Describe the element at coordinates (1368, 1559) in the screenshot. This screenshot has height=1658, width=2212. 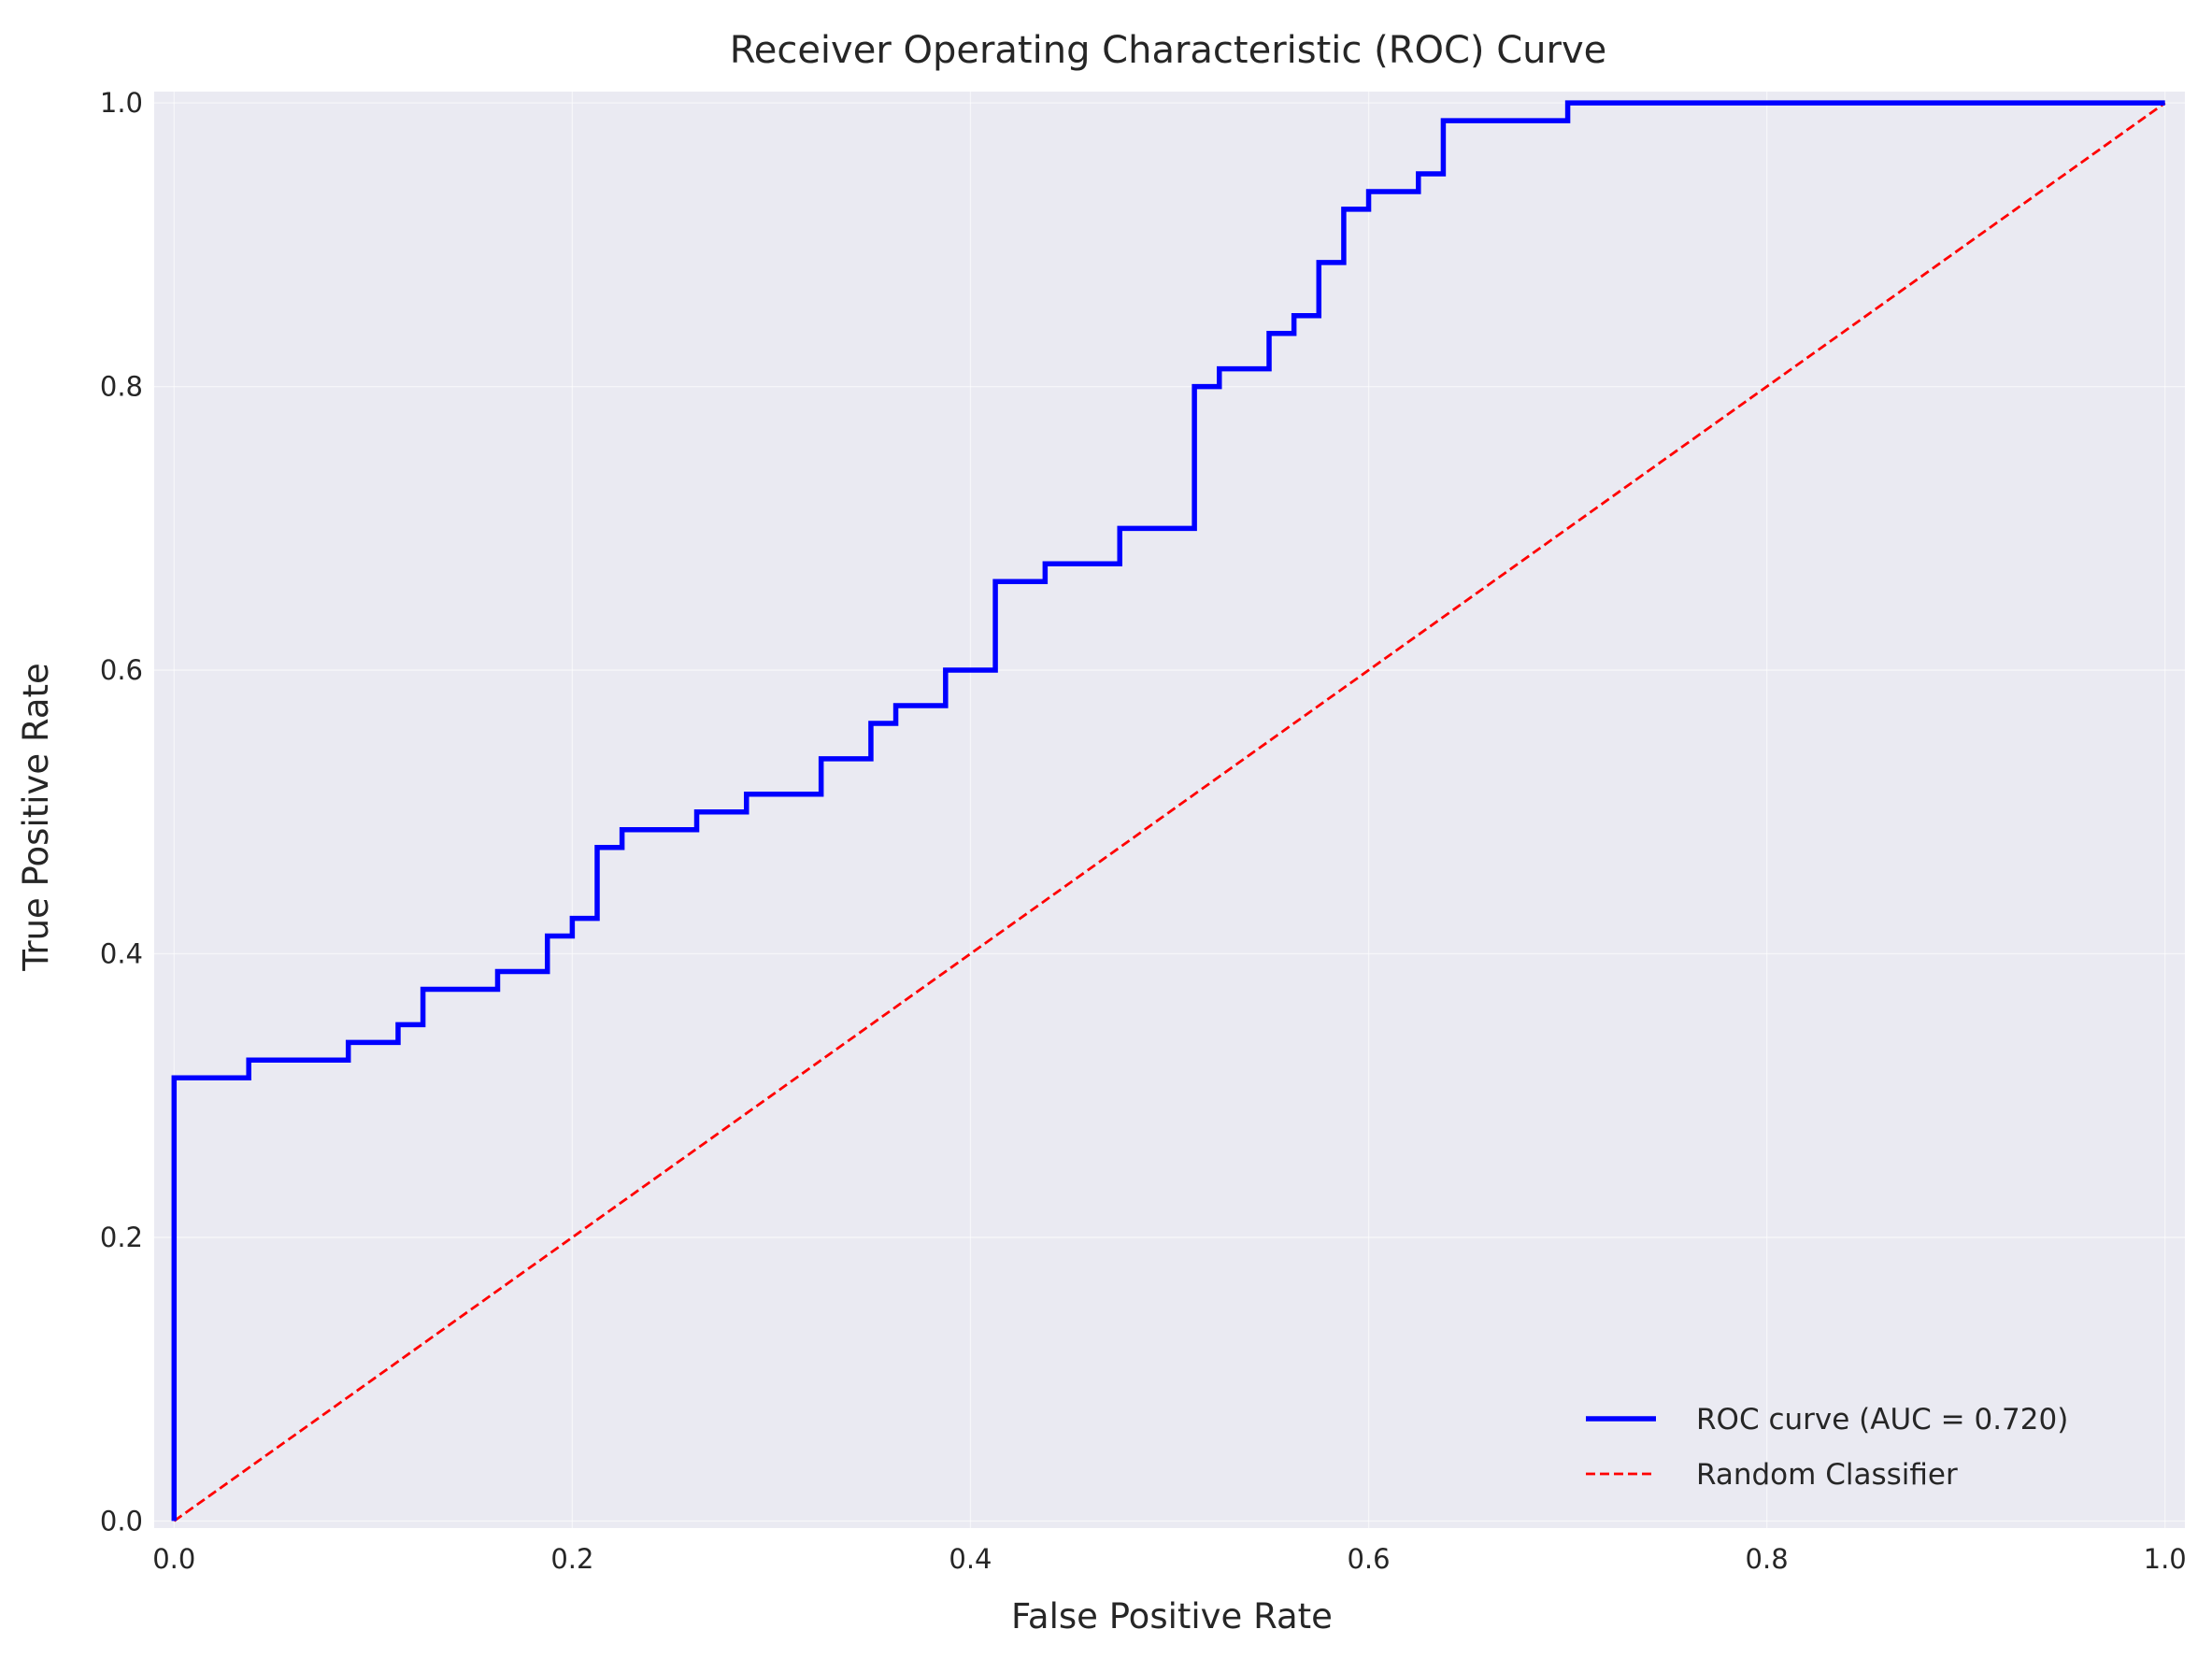
I see `x-tick-label: 0.6` at that location.